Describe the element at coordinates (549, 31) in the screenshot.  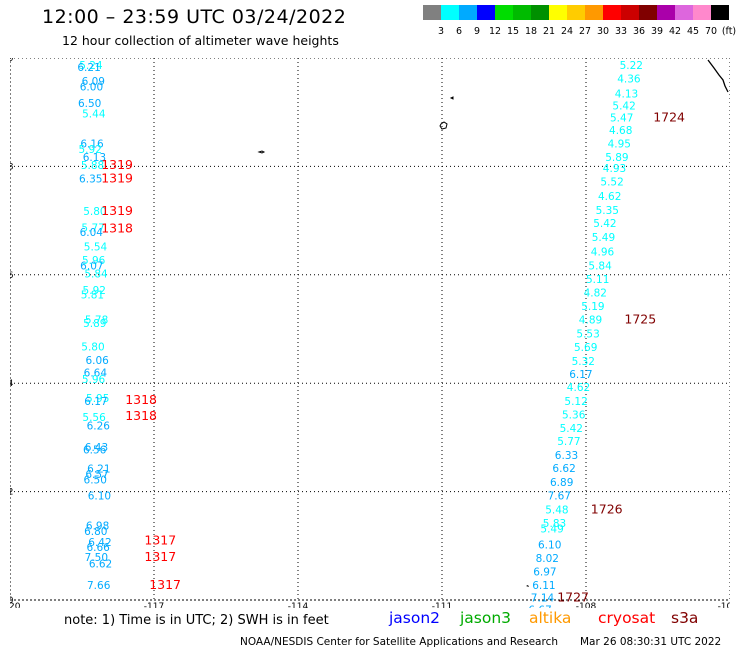
I see `colorbar-label: 21` at that location.